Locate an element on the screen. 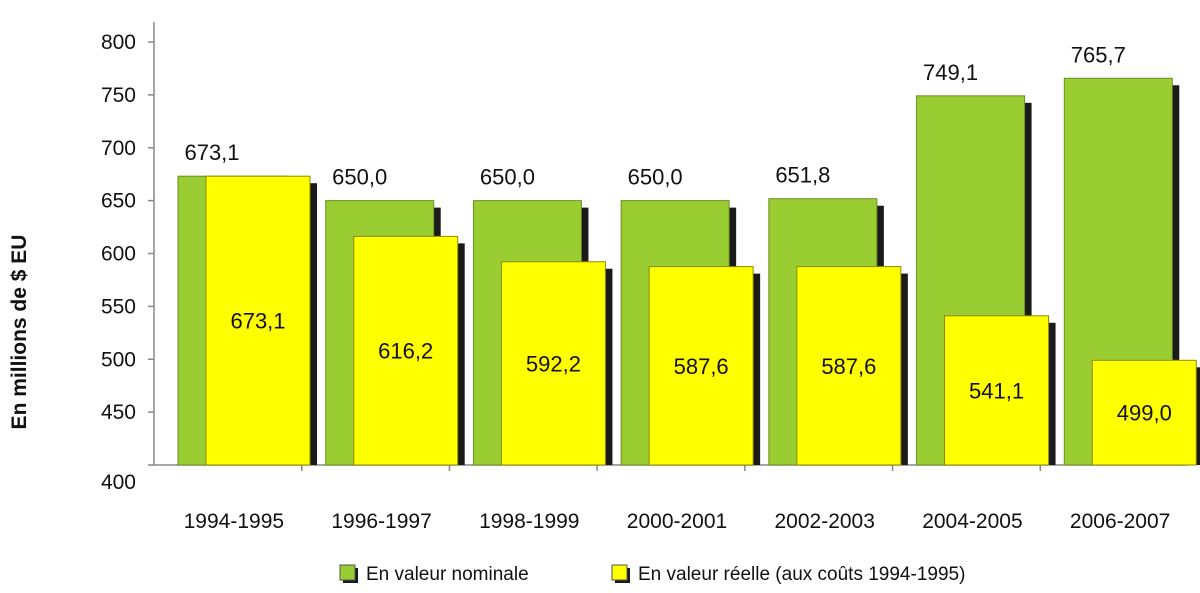 This screenshot has width=1200, height=593. data-label-nominal: 765,7 is located at coordinates (1098, 54).